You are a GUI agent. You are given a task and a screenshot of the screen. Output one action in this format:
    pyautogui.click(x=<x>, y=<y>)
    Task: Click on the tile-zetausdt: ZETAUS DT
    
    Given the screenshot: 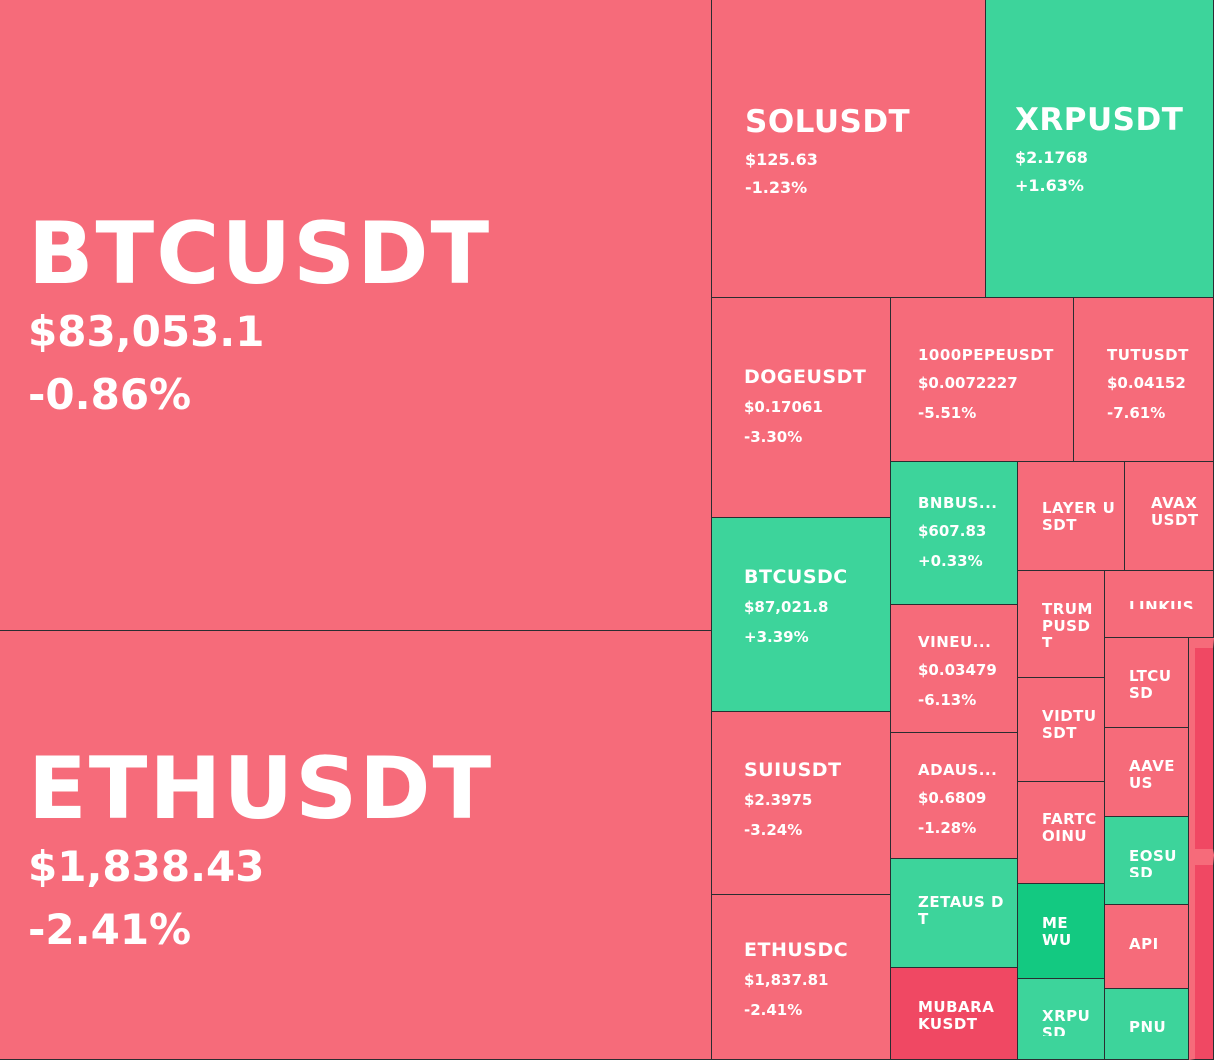 What is the action you would take?
    pyautogui.click(x=954, y=913)
    